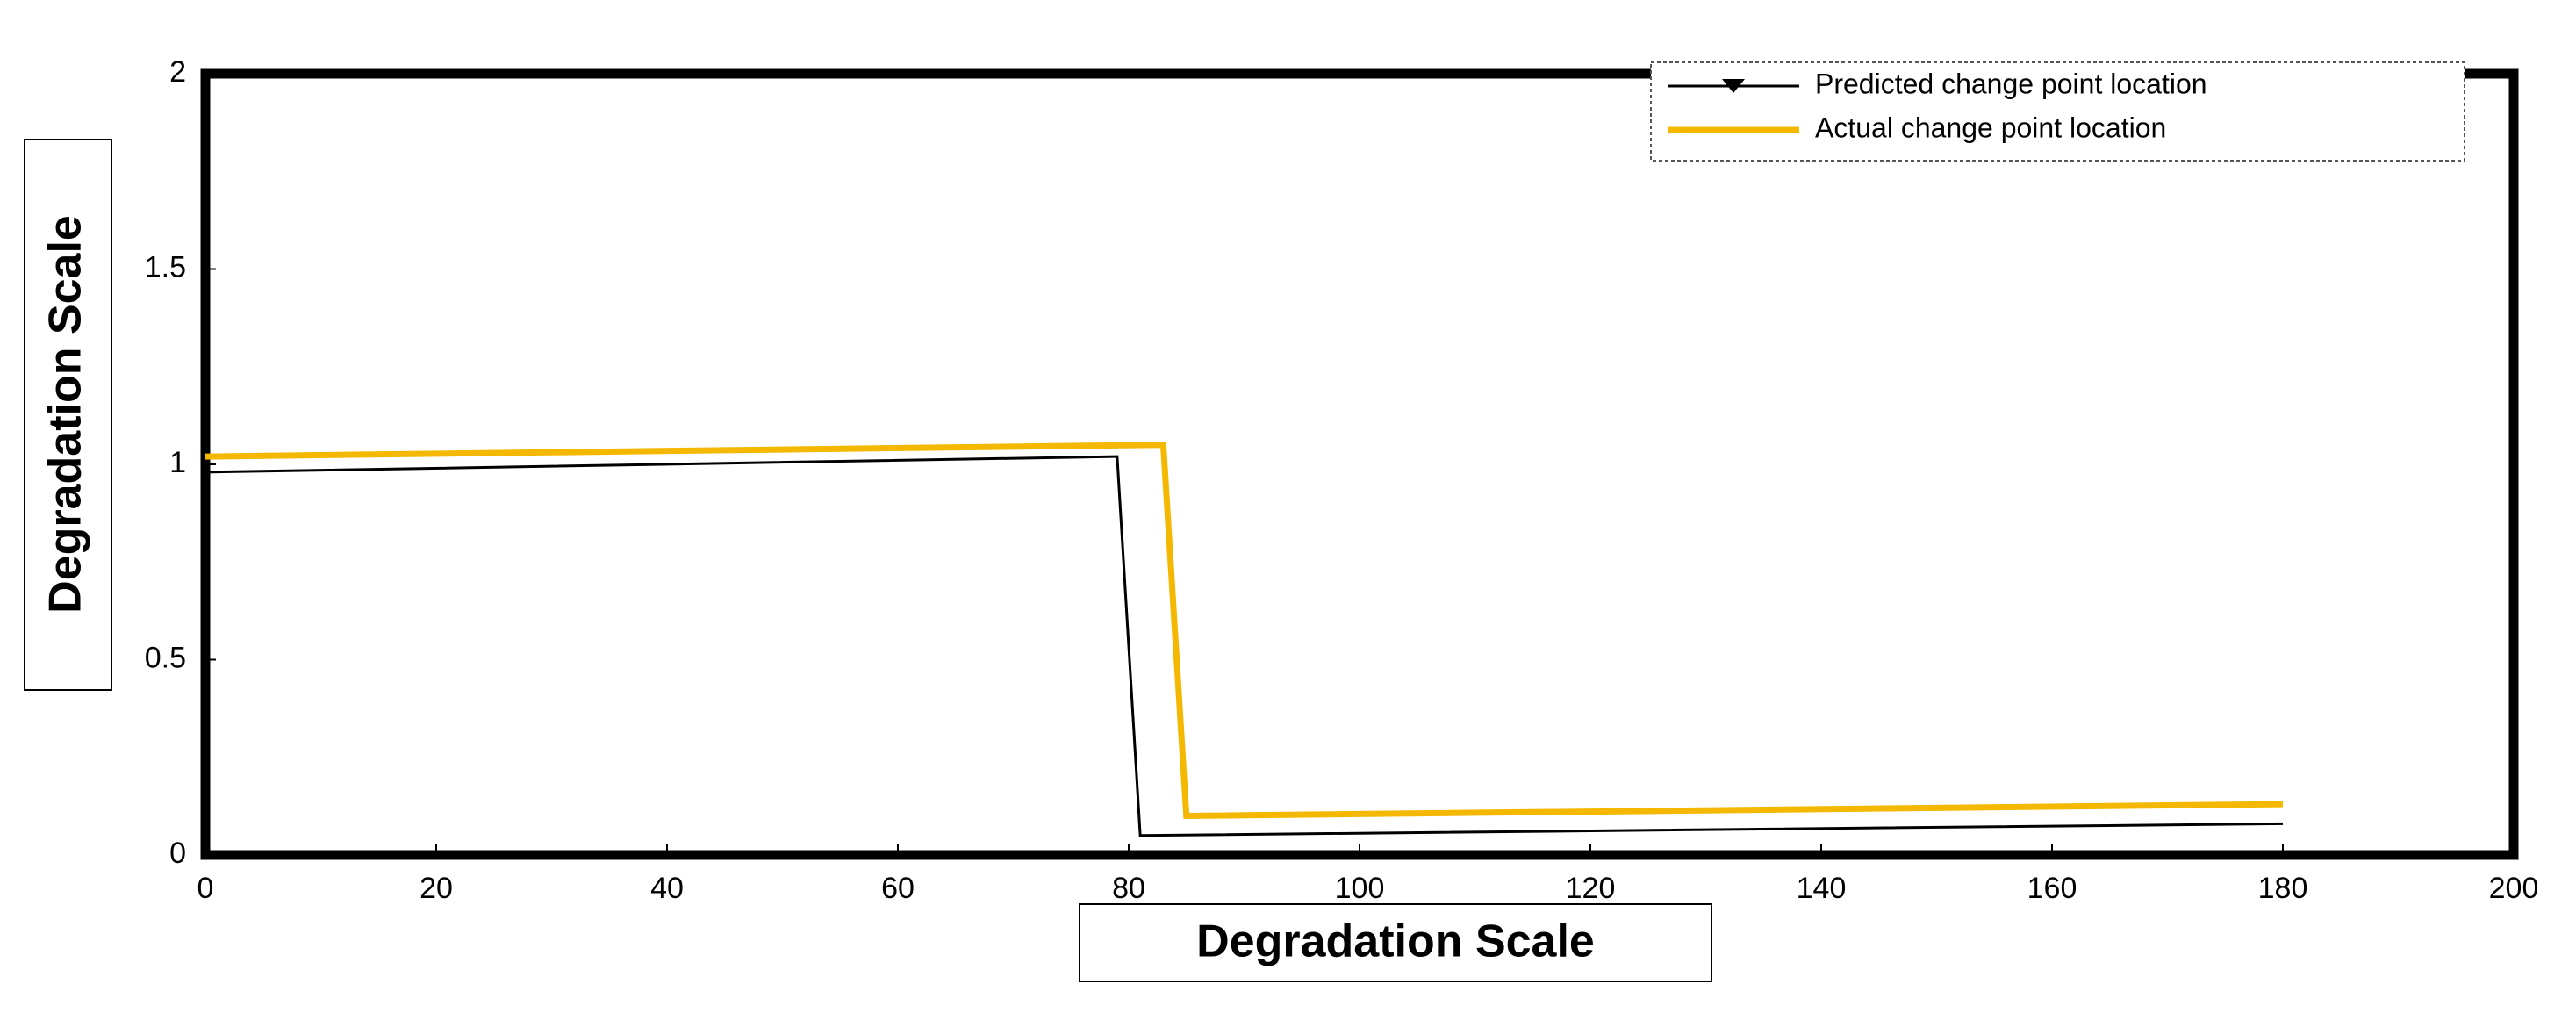 The width and height of the screenshot is (2576, 1013). What do you see at coordinates (165, 267) in the screenshot?
I see `y-tick-label: 1.5` at bounding box center [165, 267].